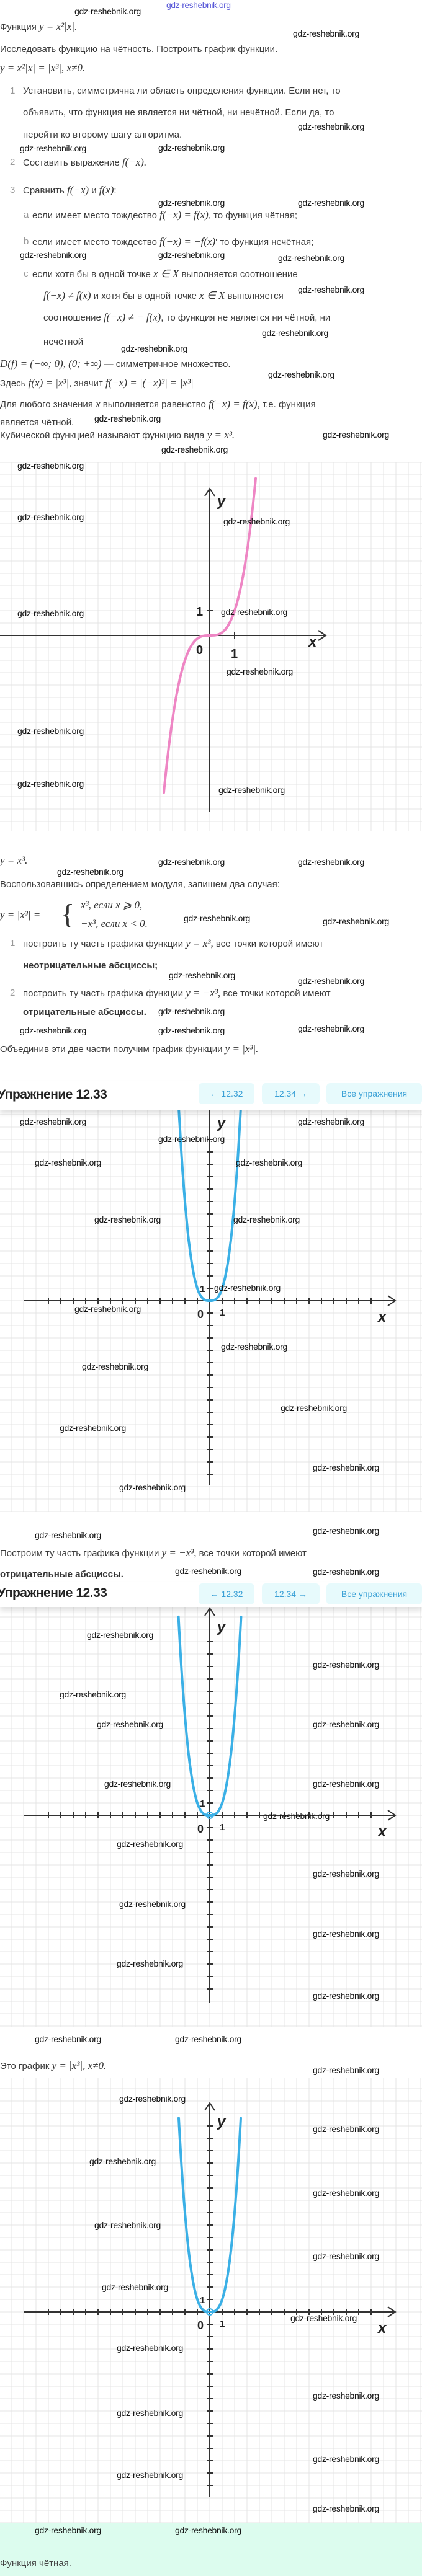 This screenshot has width=422, height=2576. I want to click on math-expression: f(x) = |x³|, so click(49, 383).